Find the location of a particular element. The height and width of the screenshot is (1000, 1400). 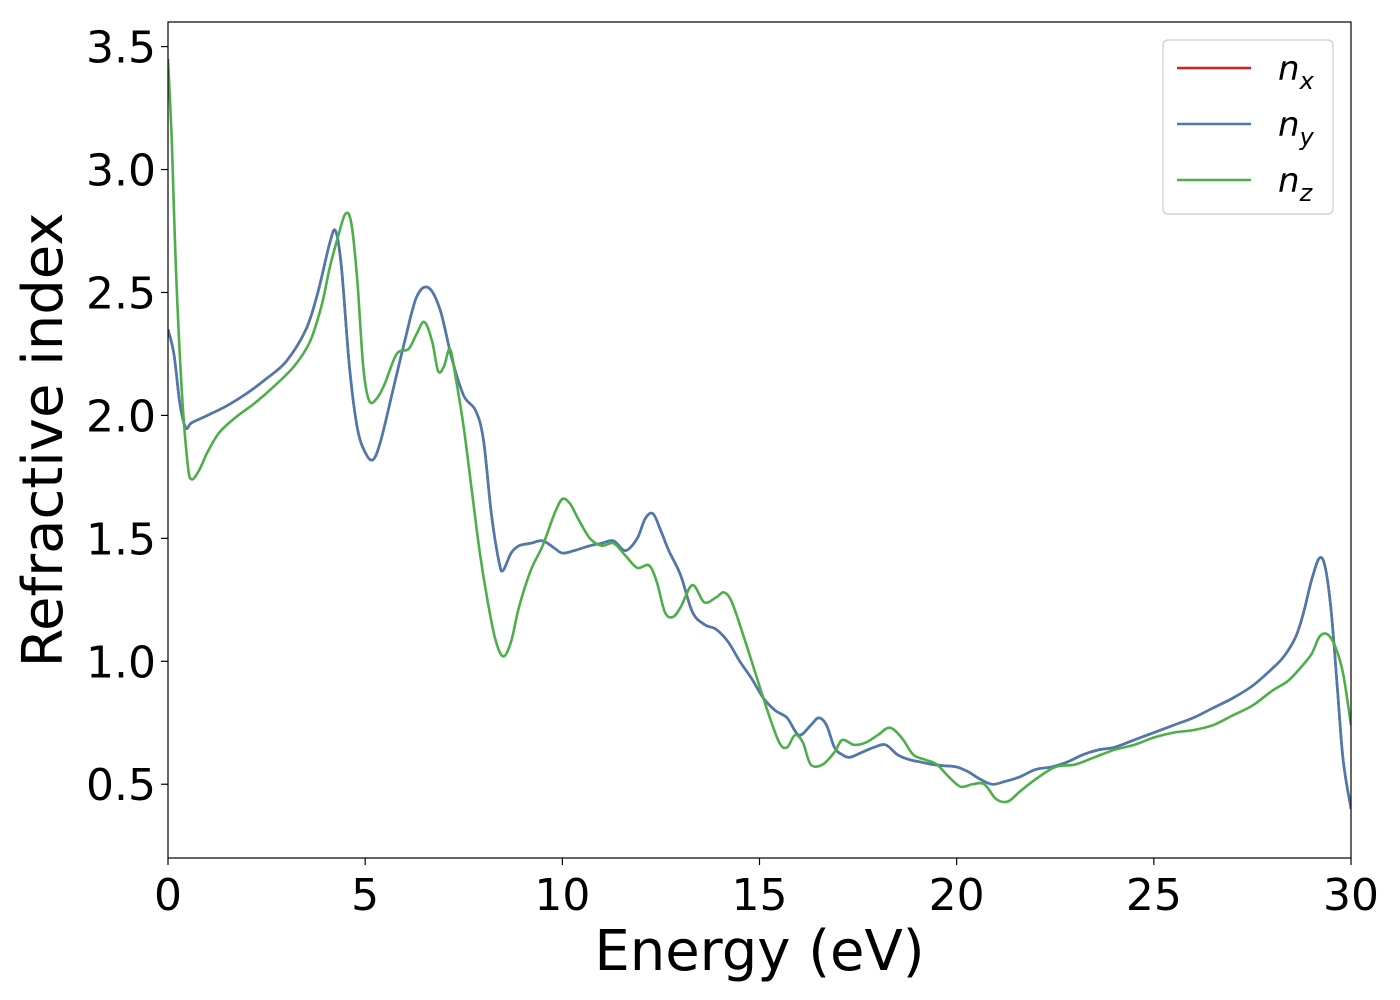

legend-box is located at coordinates (1248, 127).